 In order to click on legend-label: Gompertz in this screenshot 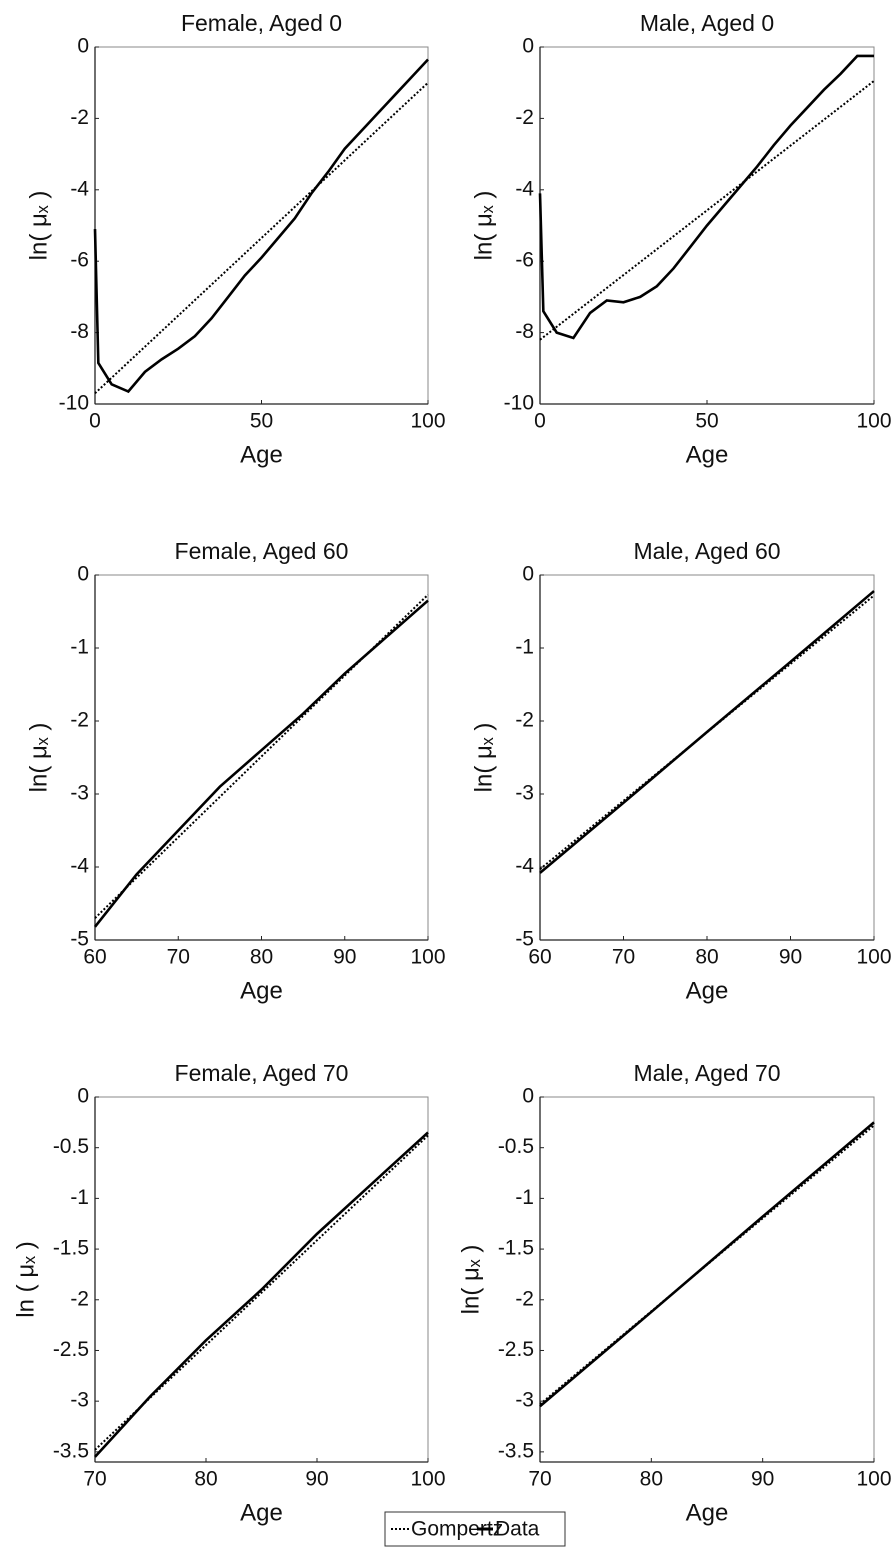, I will do `click(457, 1529)`.